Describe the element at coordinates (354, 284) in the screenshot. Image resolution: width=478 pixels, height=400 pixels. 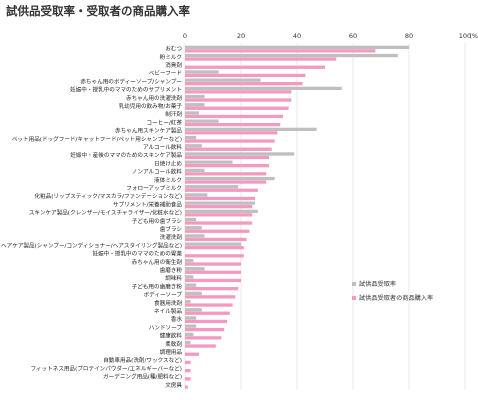
I see `legend-swatch` at that location.